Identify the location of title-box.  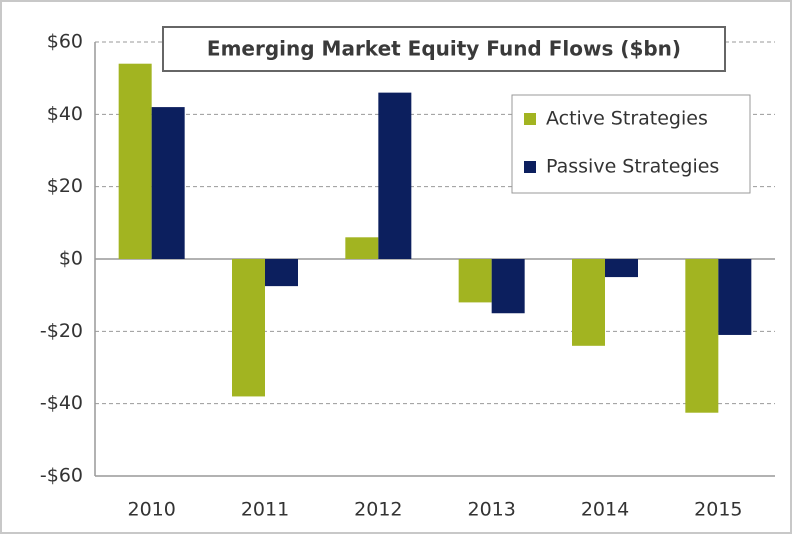
(444, 49).